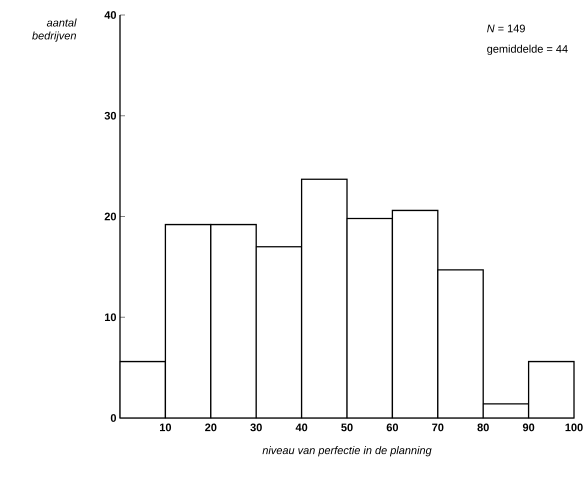  What do you see at coordinates (392, 428) in the screenshot?
I see `x-tick-label: 60` at bounding box center [392, 428].